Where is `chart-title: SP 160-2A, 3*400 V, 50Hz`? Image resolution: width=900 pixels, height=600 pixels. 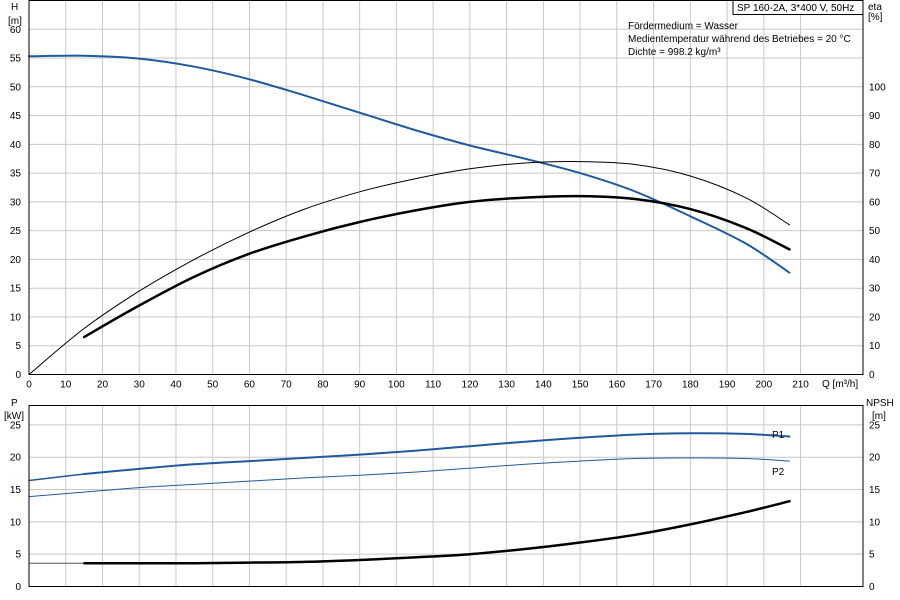 chart-title: SP 160-2A, 3*400 V, 50Hz is located at coordinates (795, 8).